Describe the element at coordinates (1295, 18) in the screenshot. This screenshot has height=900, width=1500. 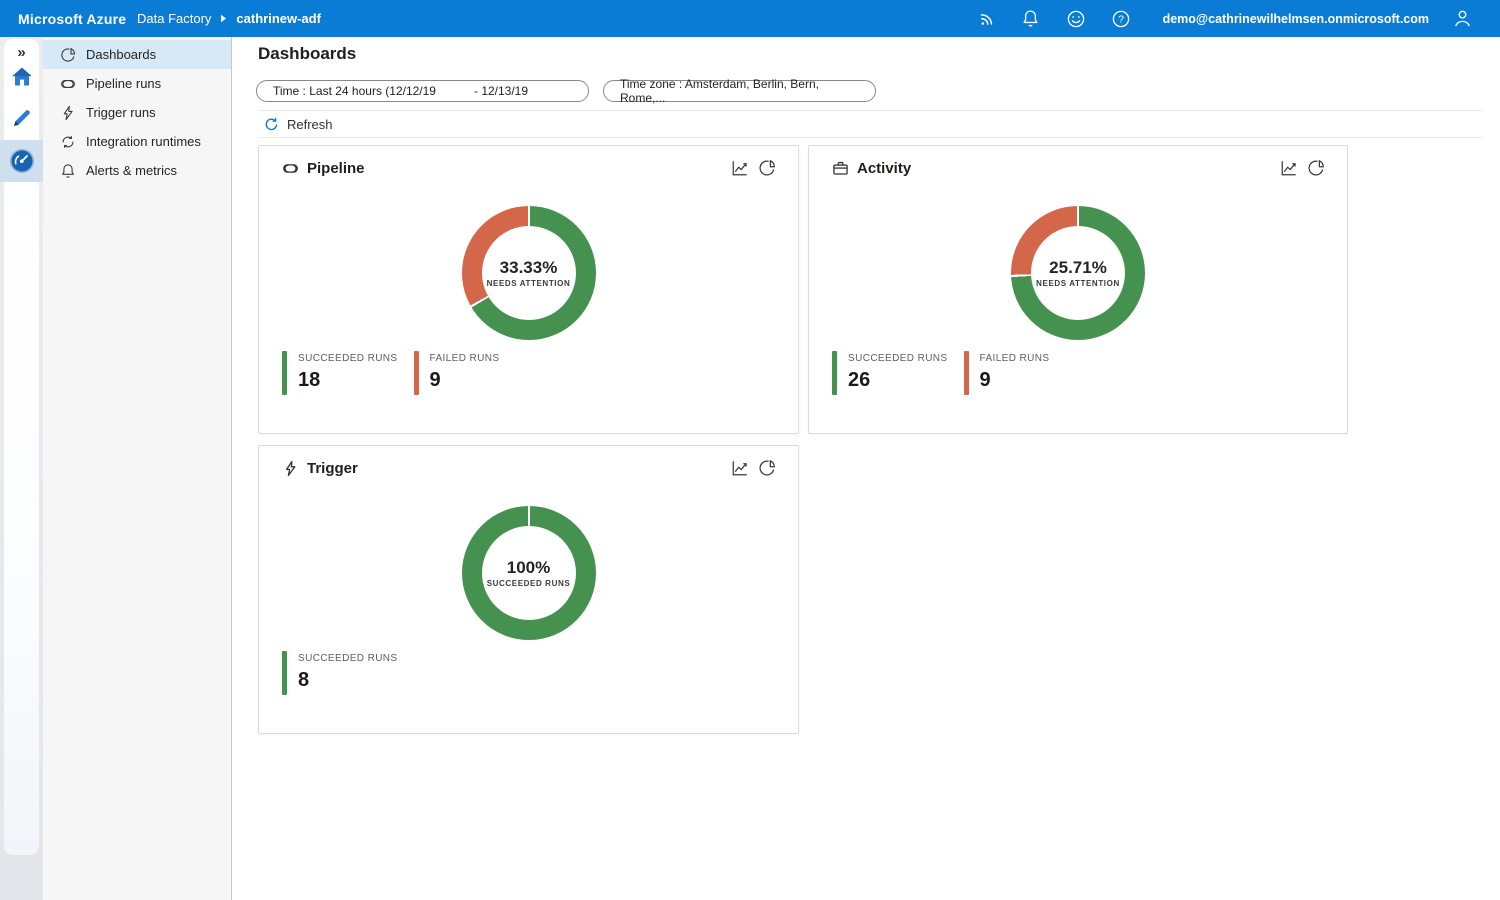
I see `account-email: demo@cathrinewilhelmsen.onmicrosoft.com` at that location.